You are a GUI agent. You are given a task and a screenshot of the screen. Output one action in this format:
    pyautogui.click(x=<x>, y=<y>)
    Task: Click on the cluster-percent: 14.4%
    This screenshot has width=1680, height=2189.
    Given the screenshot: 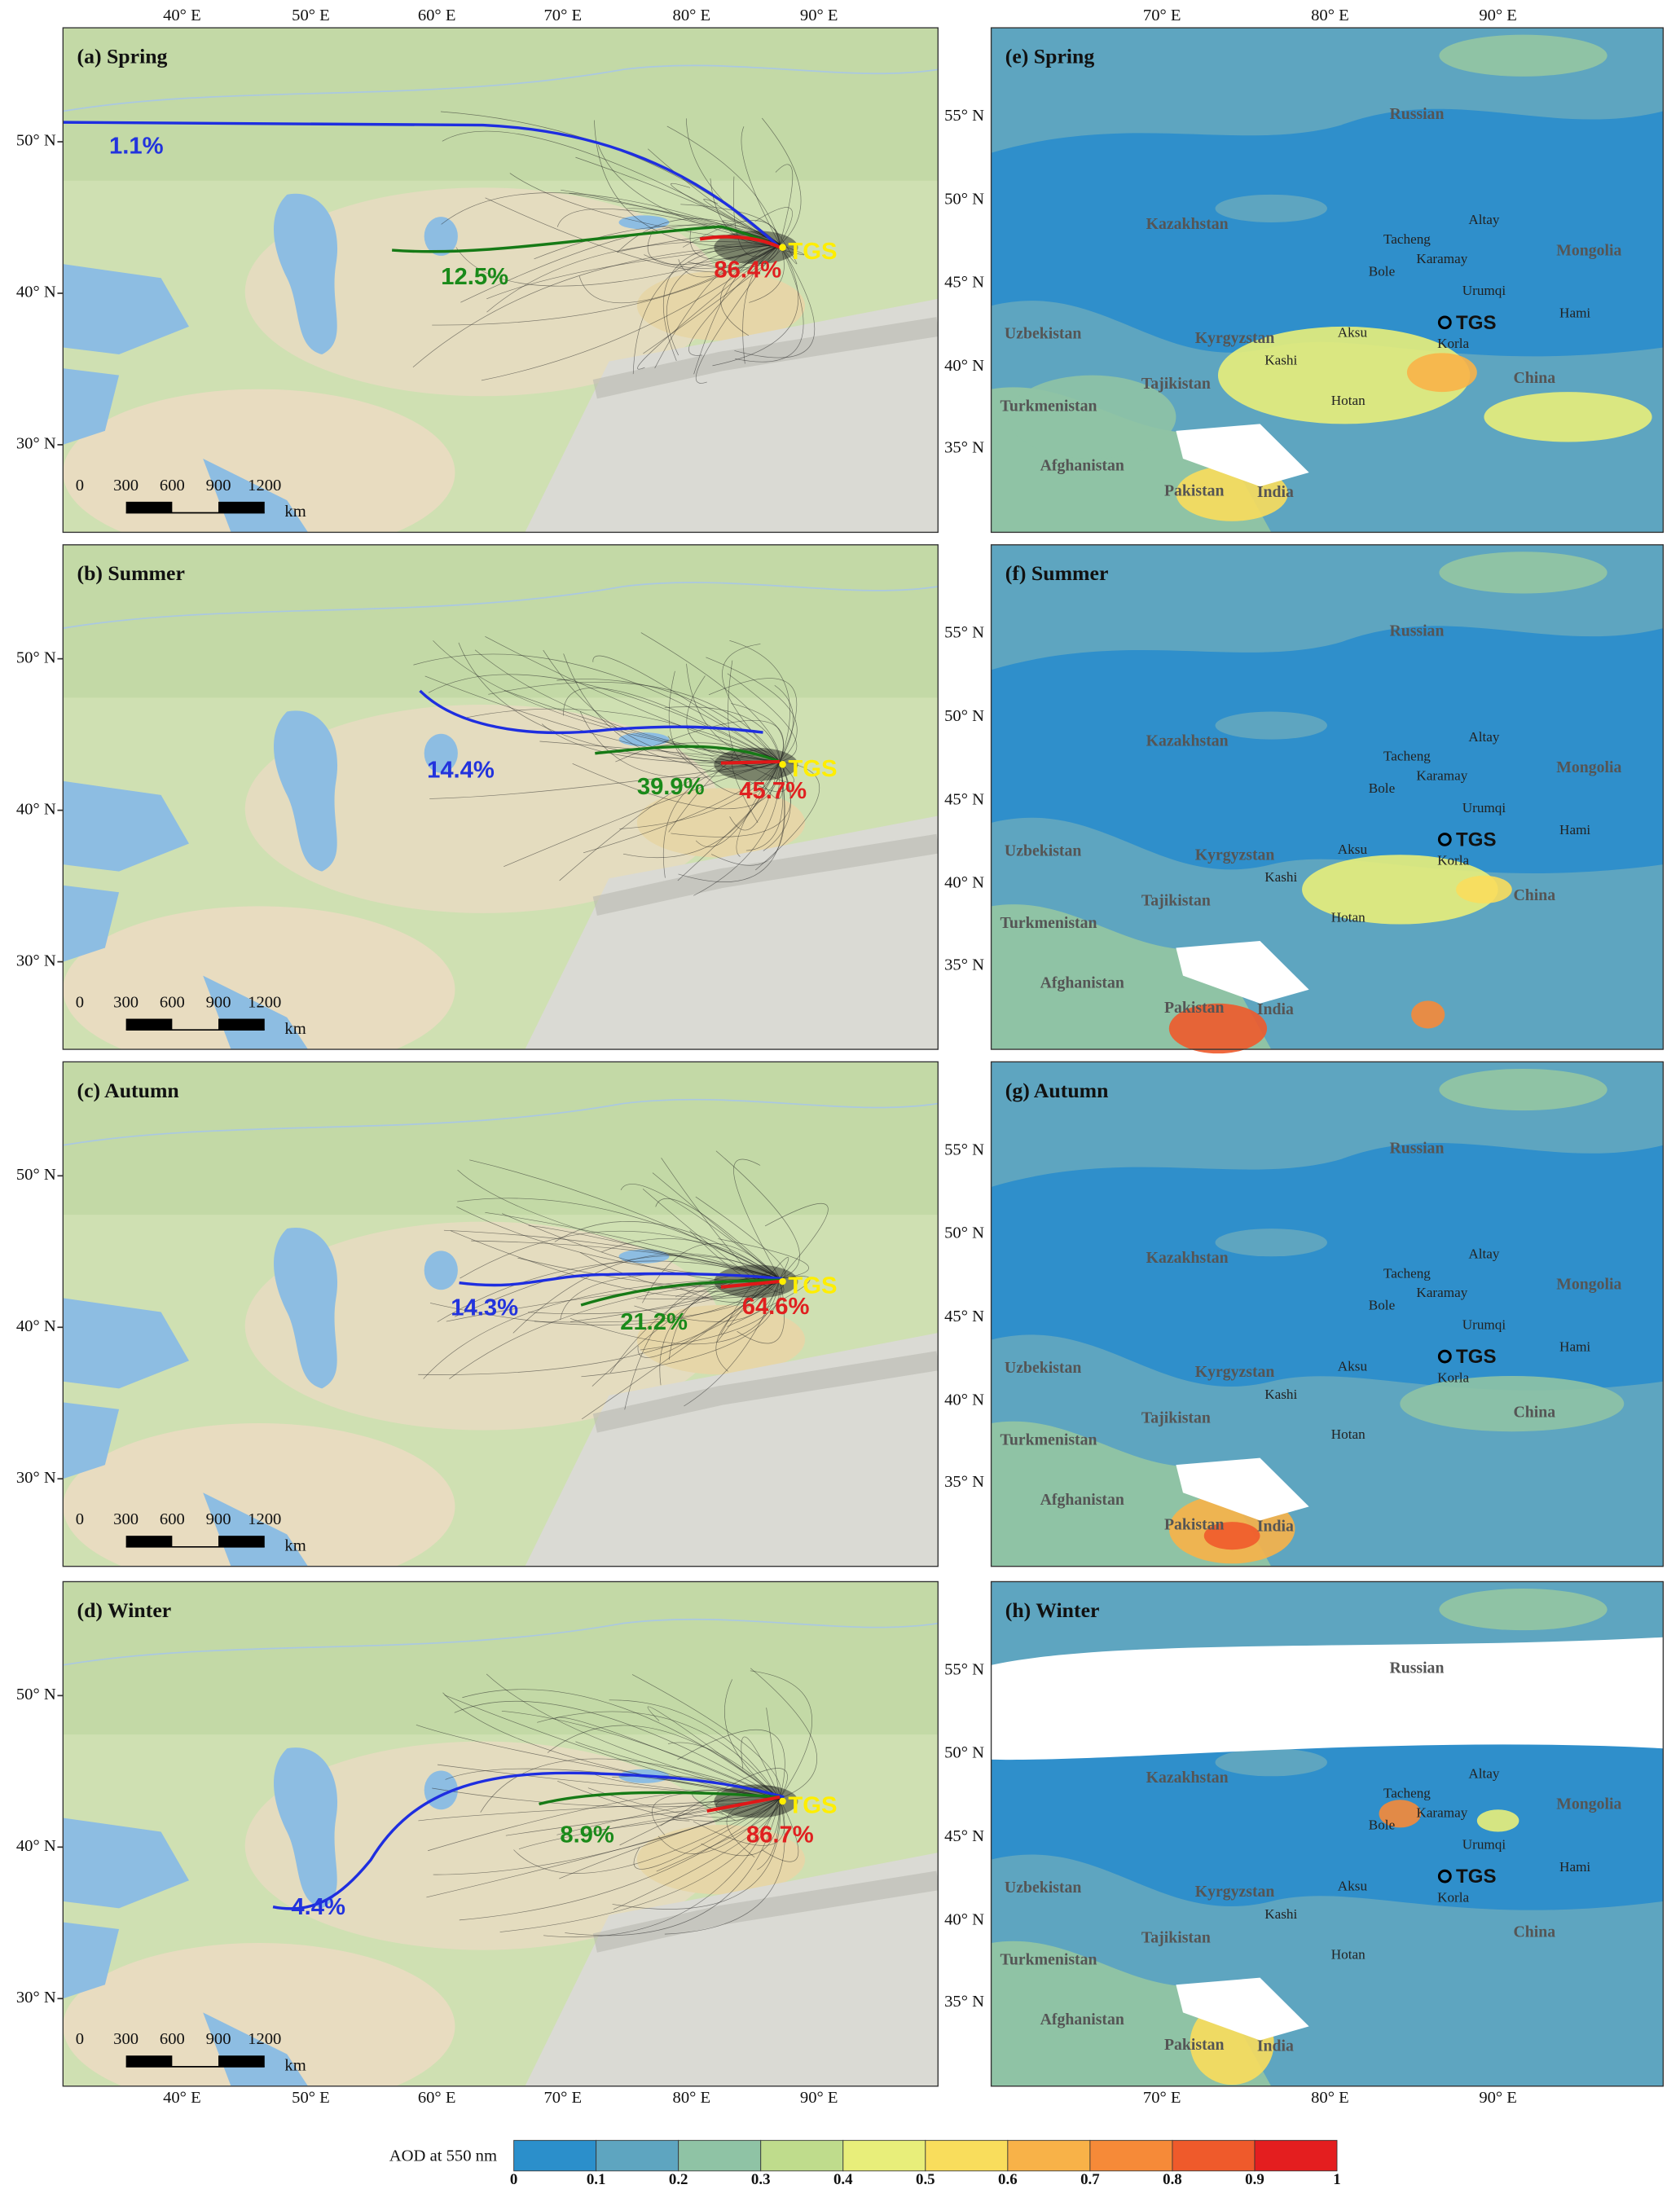 What is the action you would take?
    pyautogui.click(x=461, y=771)
    